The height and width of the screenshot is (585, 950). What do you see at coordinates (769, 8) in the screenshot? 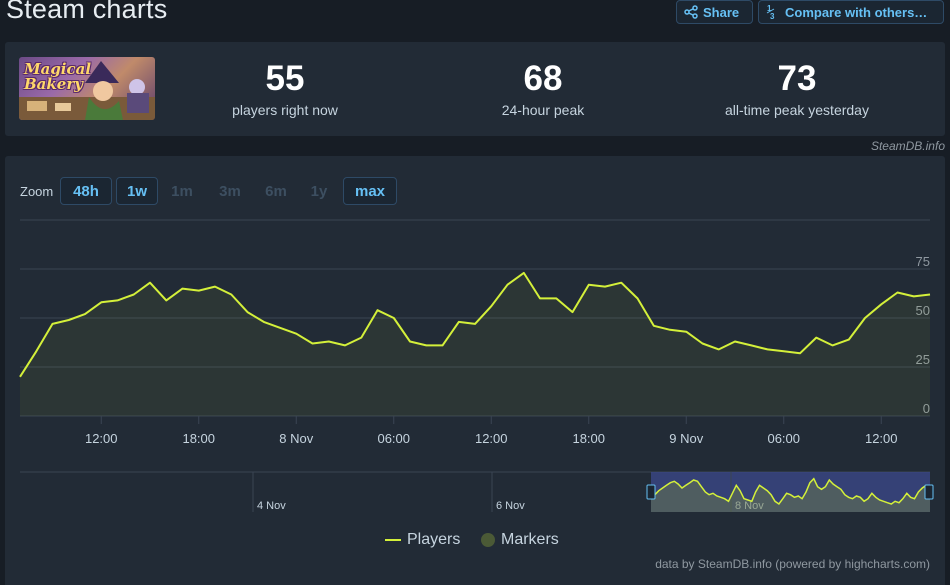
I see `svg-text: 1` at bounding box center [769, 8].